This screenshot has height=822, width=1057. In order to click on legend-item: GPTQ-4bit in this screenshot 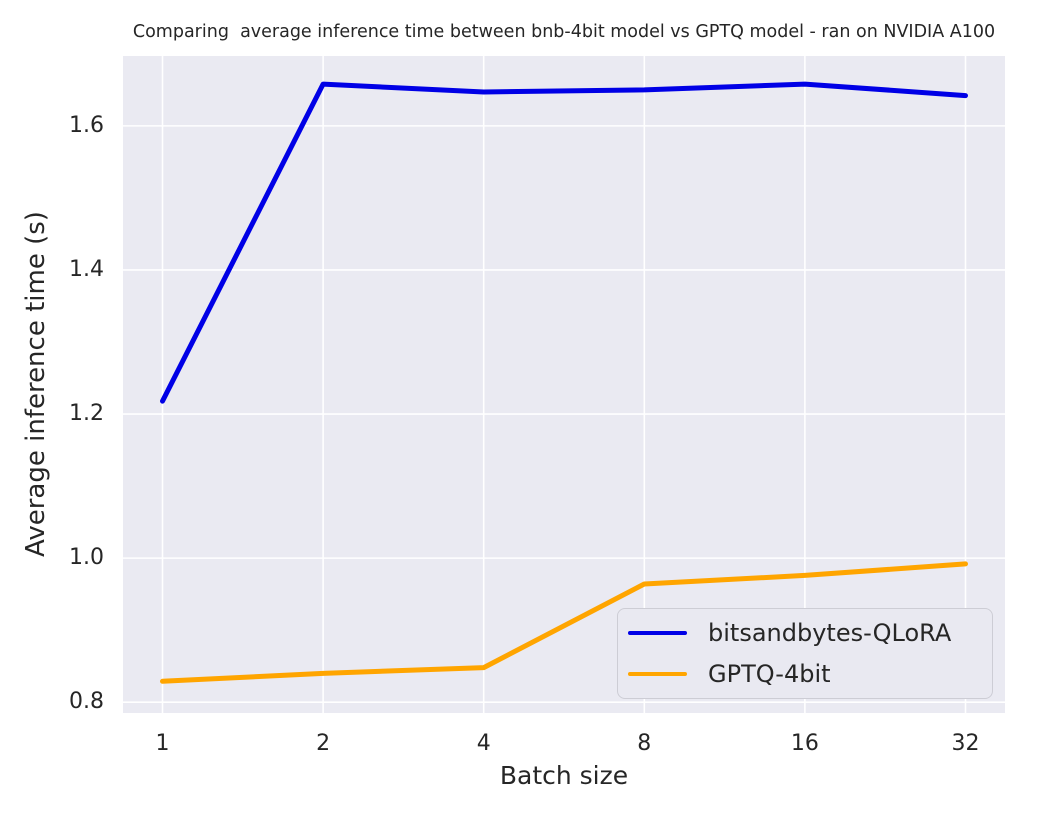, I will do `click(803, 674)`.